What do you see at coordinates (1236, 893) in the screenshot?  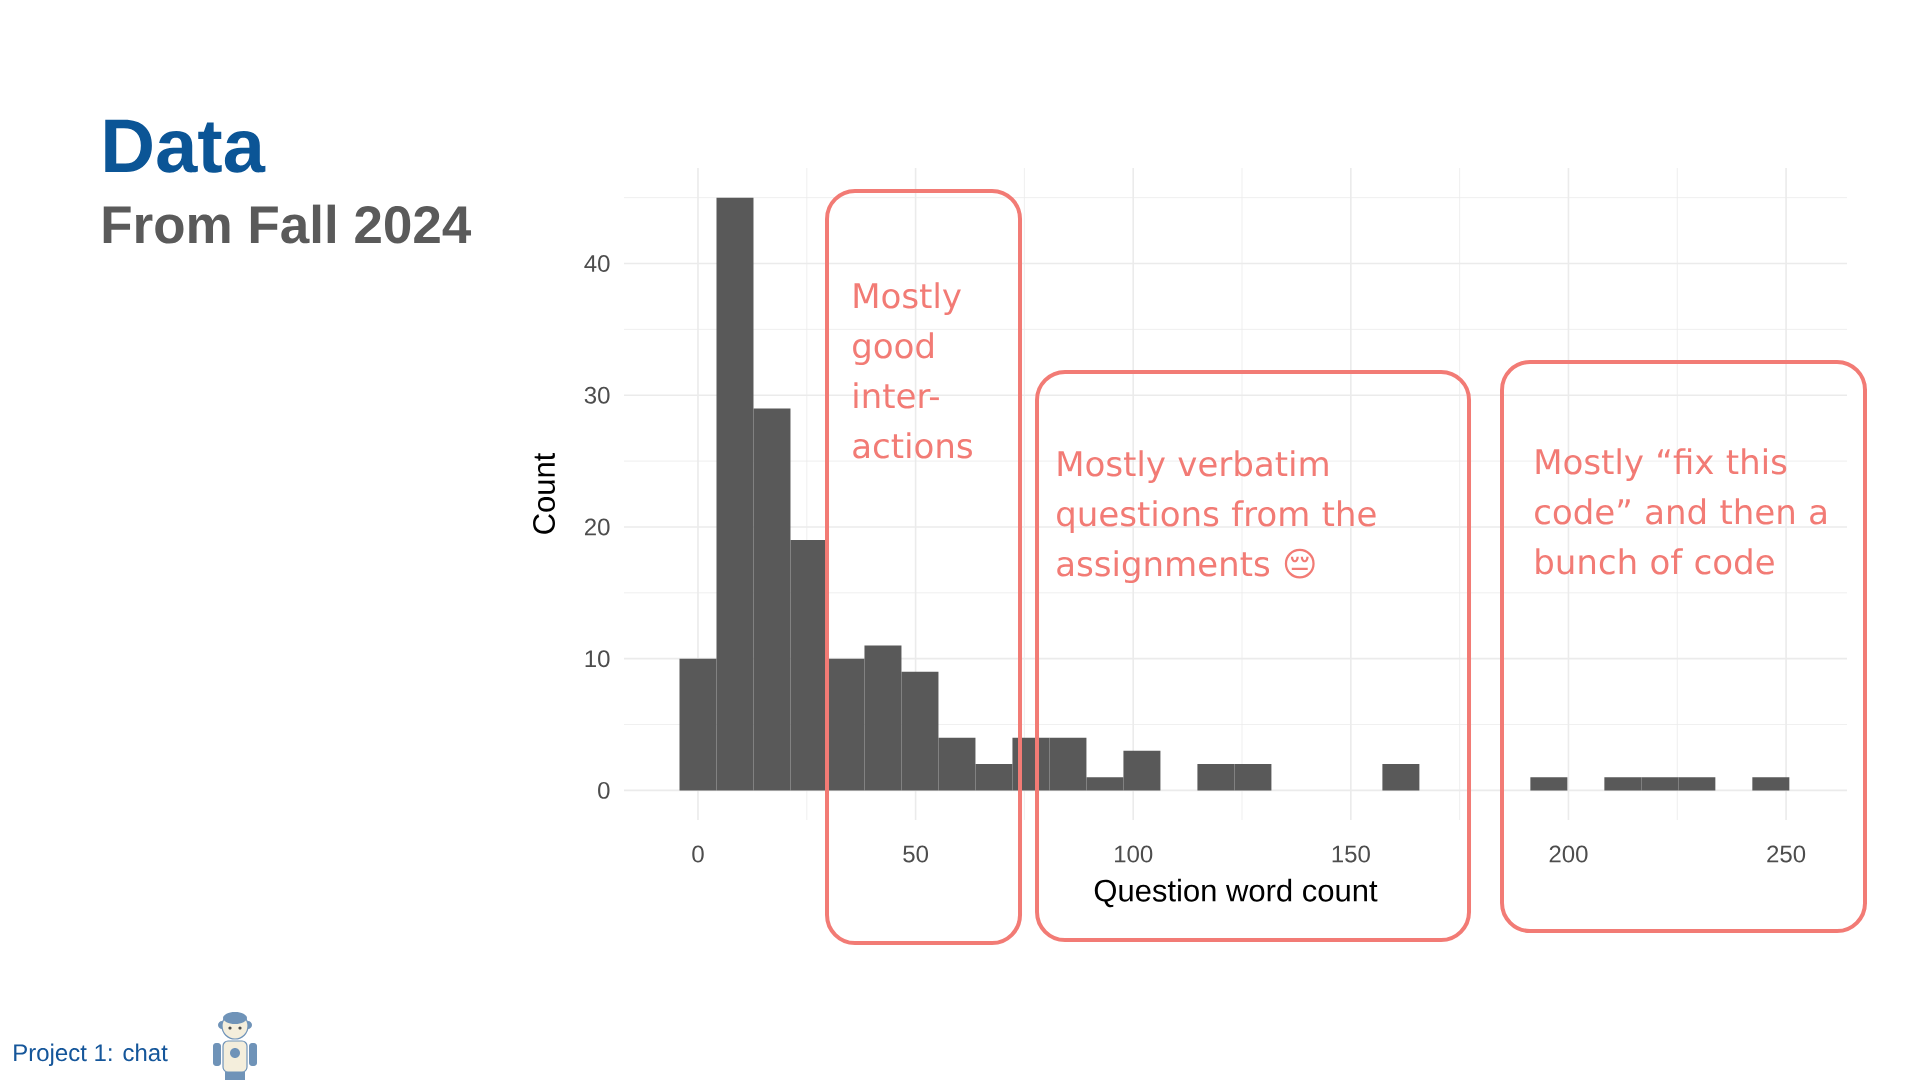 I see `x-axis-title: Question word count` at bounding box center [1236, 893].